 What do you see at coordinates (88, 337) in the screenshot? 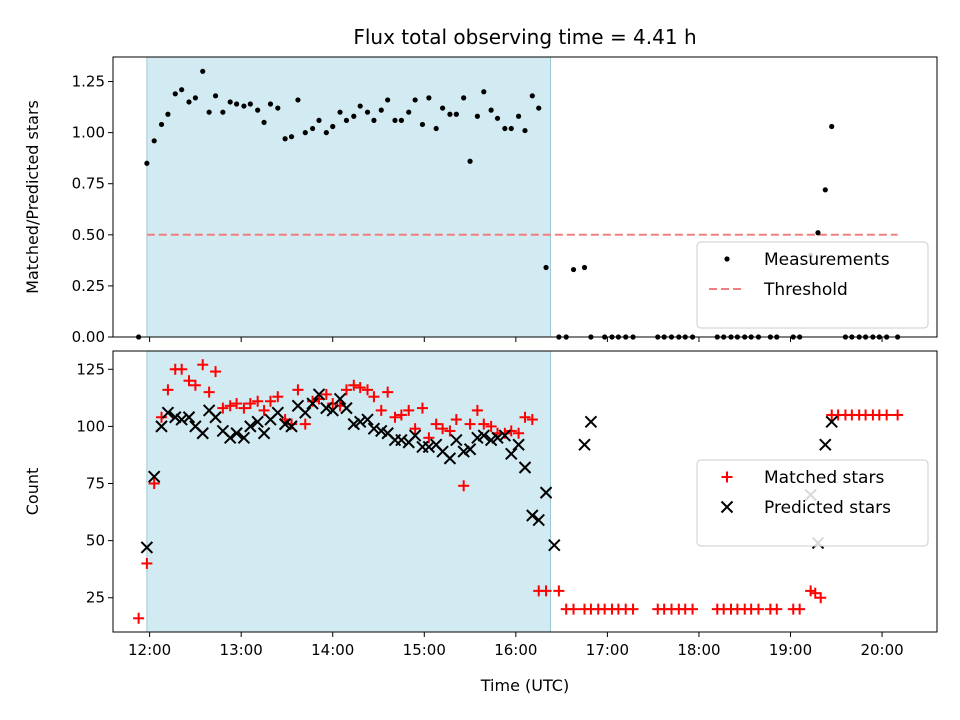
I see `y-tick-label: 0.00` at bounding box center [88, 337].